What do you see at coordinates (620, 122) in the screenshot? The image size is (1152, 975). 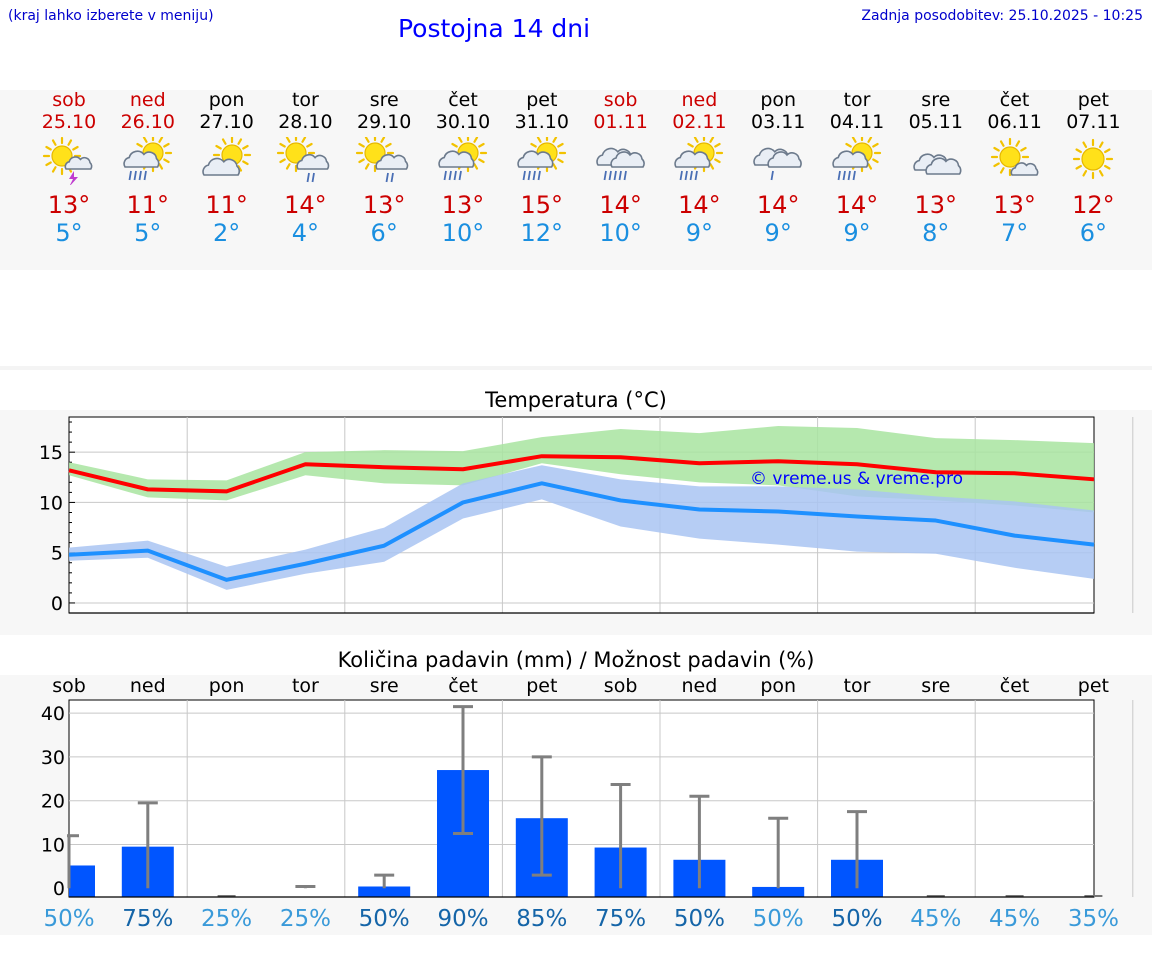 I see `day-date: 01.11` at bounding box center [620, 122].